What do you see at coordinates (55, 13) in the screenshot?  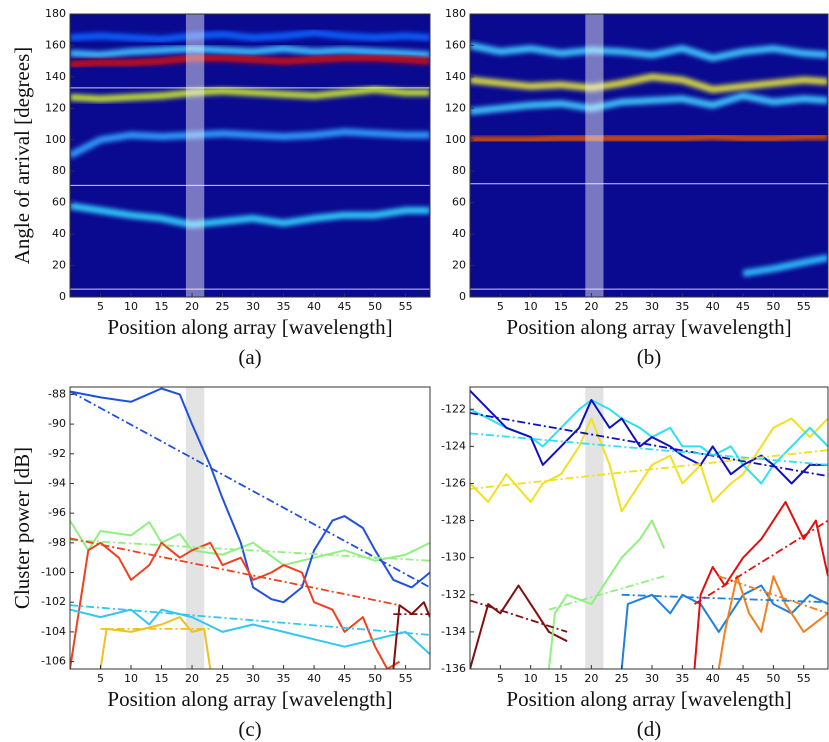 I see `y-tick-label: 180` at bounding box center [55, 13].